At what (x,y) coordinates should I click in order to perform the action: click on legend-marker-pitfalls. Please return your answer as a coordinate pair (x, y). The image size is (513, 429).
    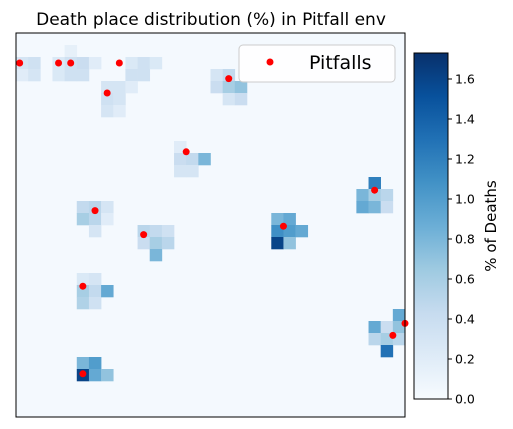
    Looking at the image, I should click on (270, 62).